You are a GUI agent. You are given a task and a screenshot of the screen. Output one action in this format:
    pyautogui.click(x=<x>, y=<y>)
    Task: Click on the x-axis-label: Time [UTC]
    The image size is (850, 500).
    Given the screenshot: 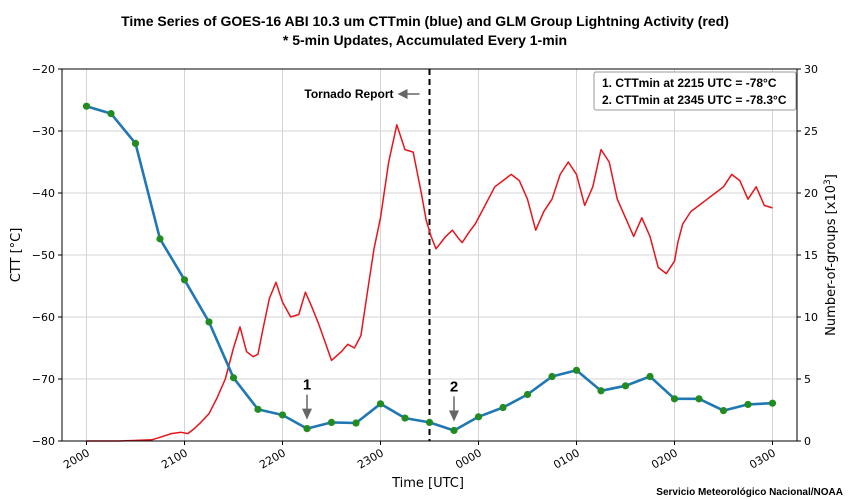 What is the action you would take?
    pyautogui.click(x=427, y=483)
    